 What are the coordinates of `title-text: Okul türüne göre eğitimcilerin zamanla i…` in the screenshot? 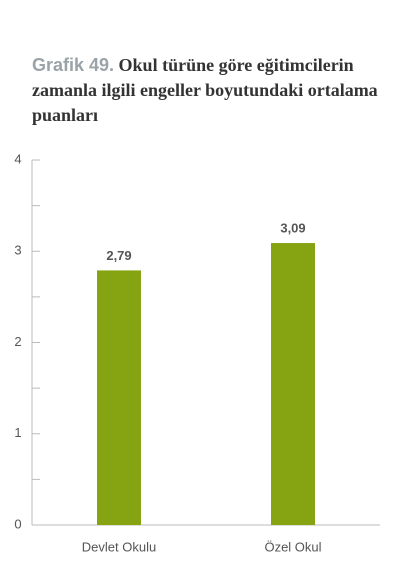 It's located at (205, 90).